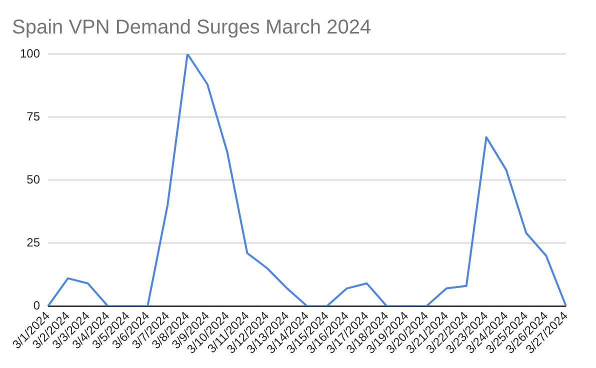 This screenshot has height=368, width=596. What do you see at coordinates (36, 305) in the screenshot?
I see `y-tick-label: 0` at bounding box center [36, 305].